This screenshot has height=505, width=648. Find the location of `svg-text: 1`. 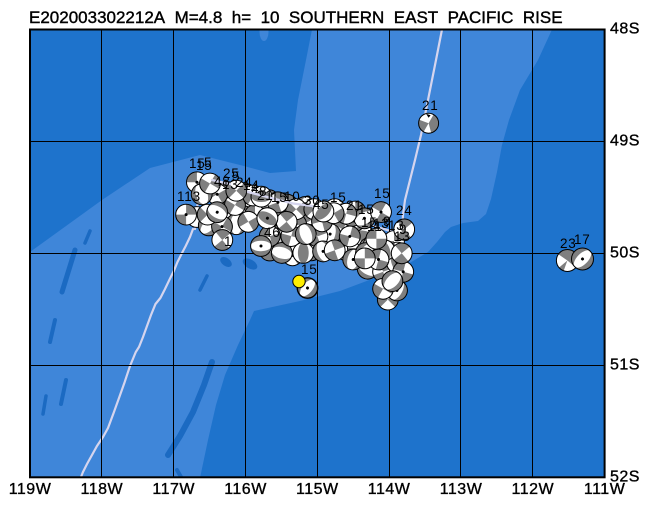

svg-text: 1 is located at coordinates (228, 241).